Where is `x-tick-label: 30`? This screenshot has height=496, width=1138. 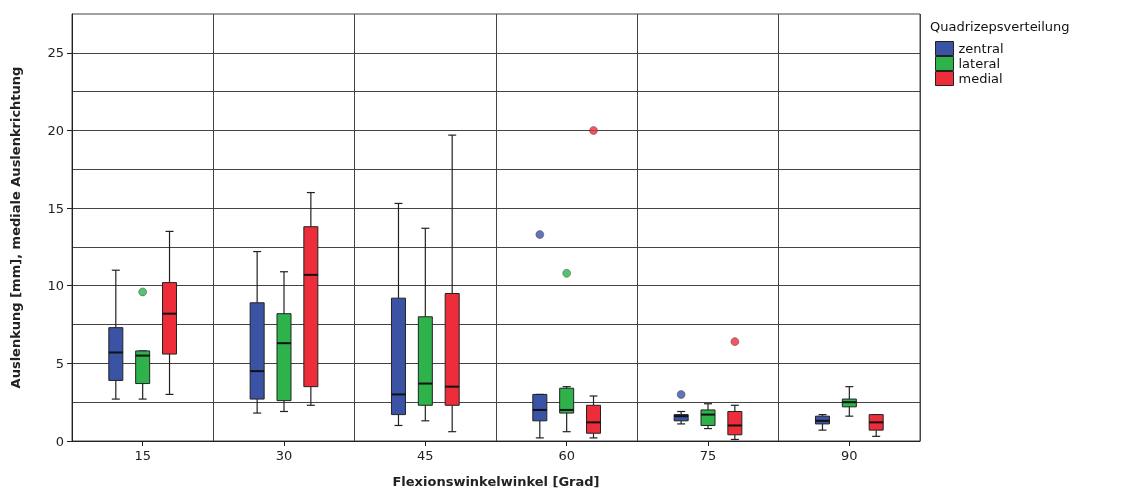 x-tick-label: 30 is located at coordinates (284, 455).